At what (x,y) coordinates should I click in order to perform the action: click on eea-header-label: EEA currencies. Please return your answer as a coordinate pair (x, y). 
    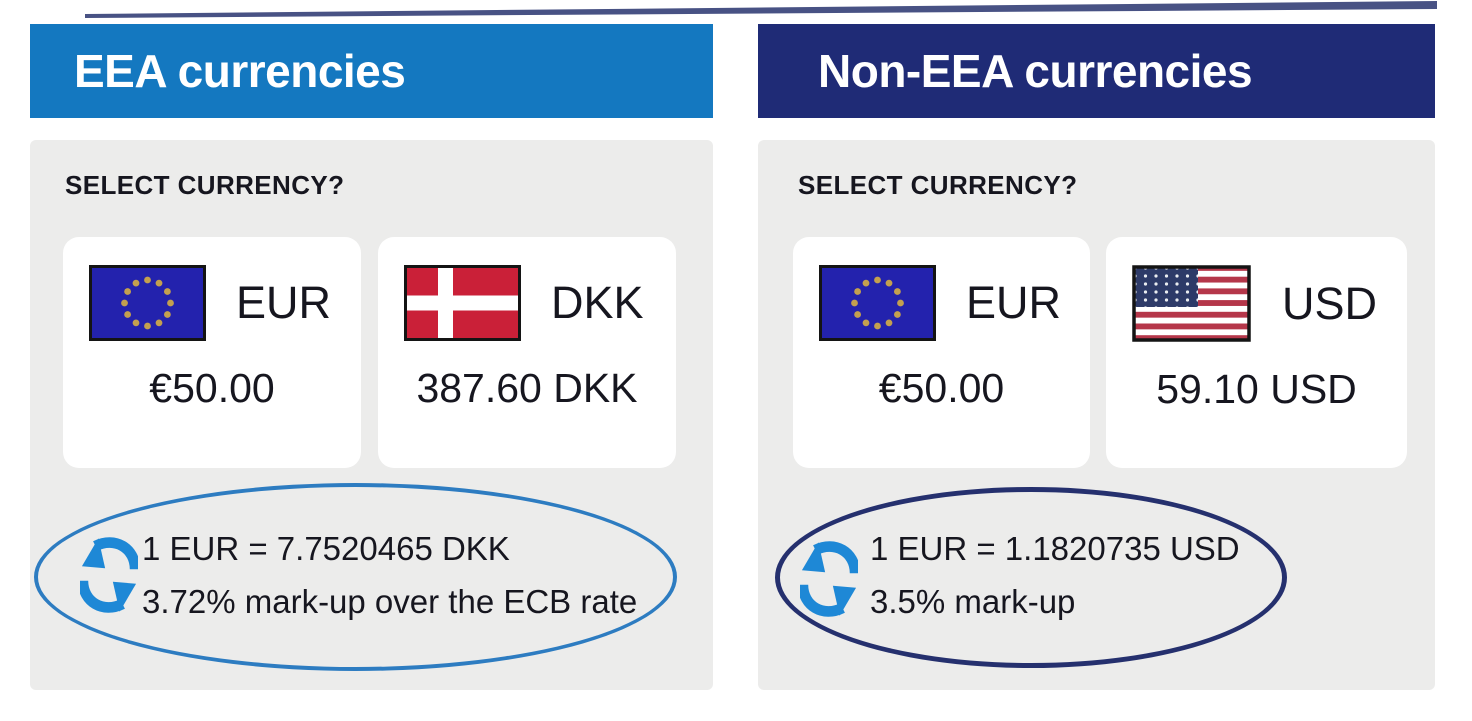
    Looking at the image, I should click on (240, 71).